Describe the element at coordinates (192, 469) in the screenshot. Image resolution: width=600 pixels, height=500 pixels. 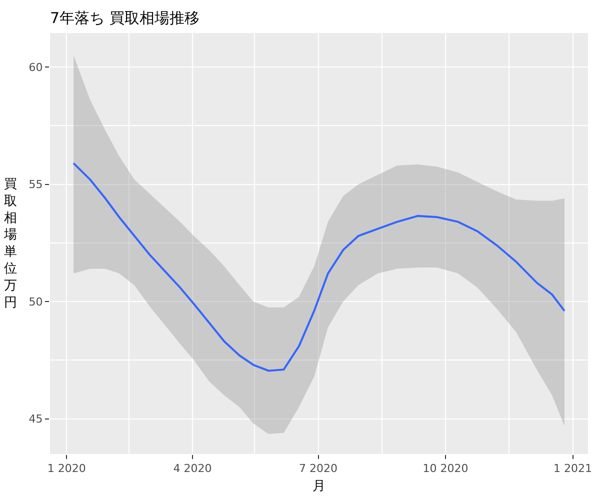
I see `x-tick-label: 4 2020` at that location.